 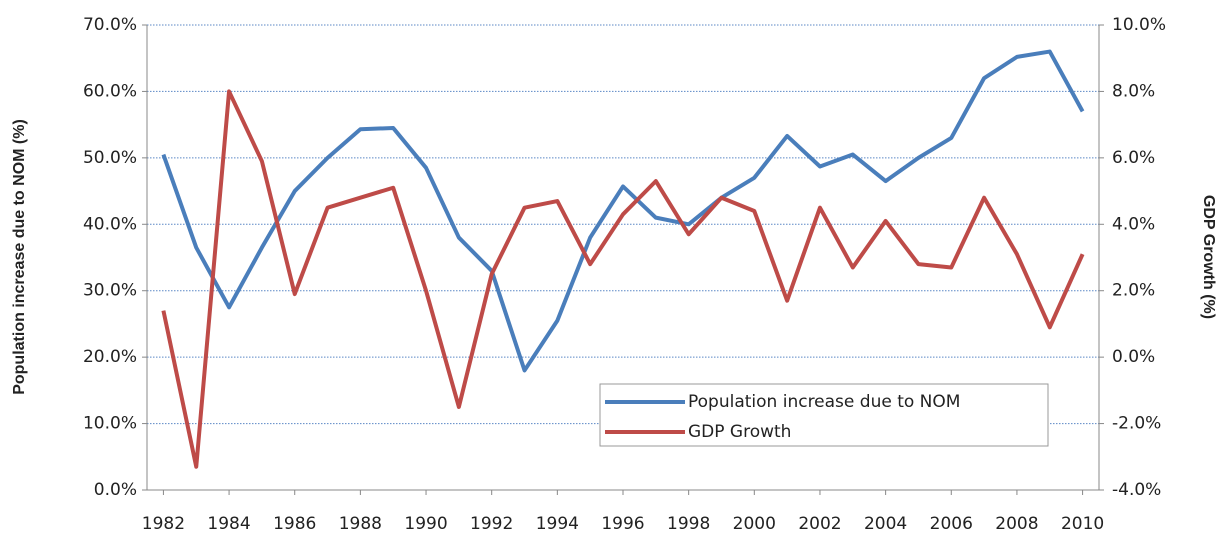 I want to click on y2-tick-label: 2.0%, so click(x=1133, y=291).